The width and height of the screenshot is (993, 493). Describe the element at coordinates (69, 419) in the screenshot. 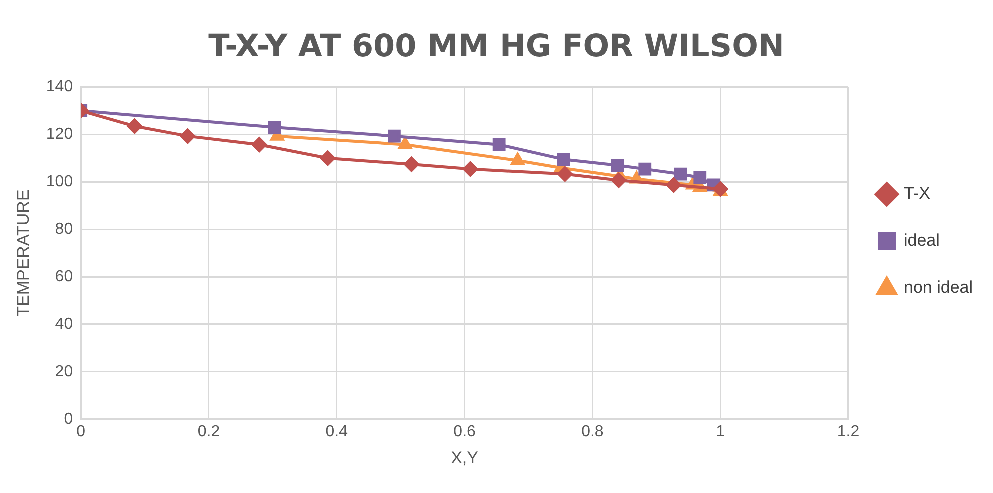

I see `y-tick-label: 0` at that location.